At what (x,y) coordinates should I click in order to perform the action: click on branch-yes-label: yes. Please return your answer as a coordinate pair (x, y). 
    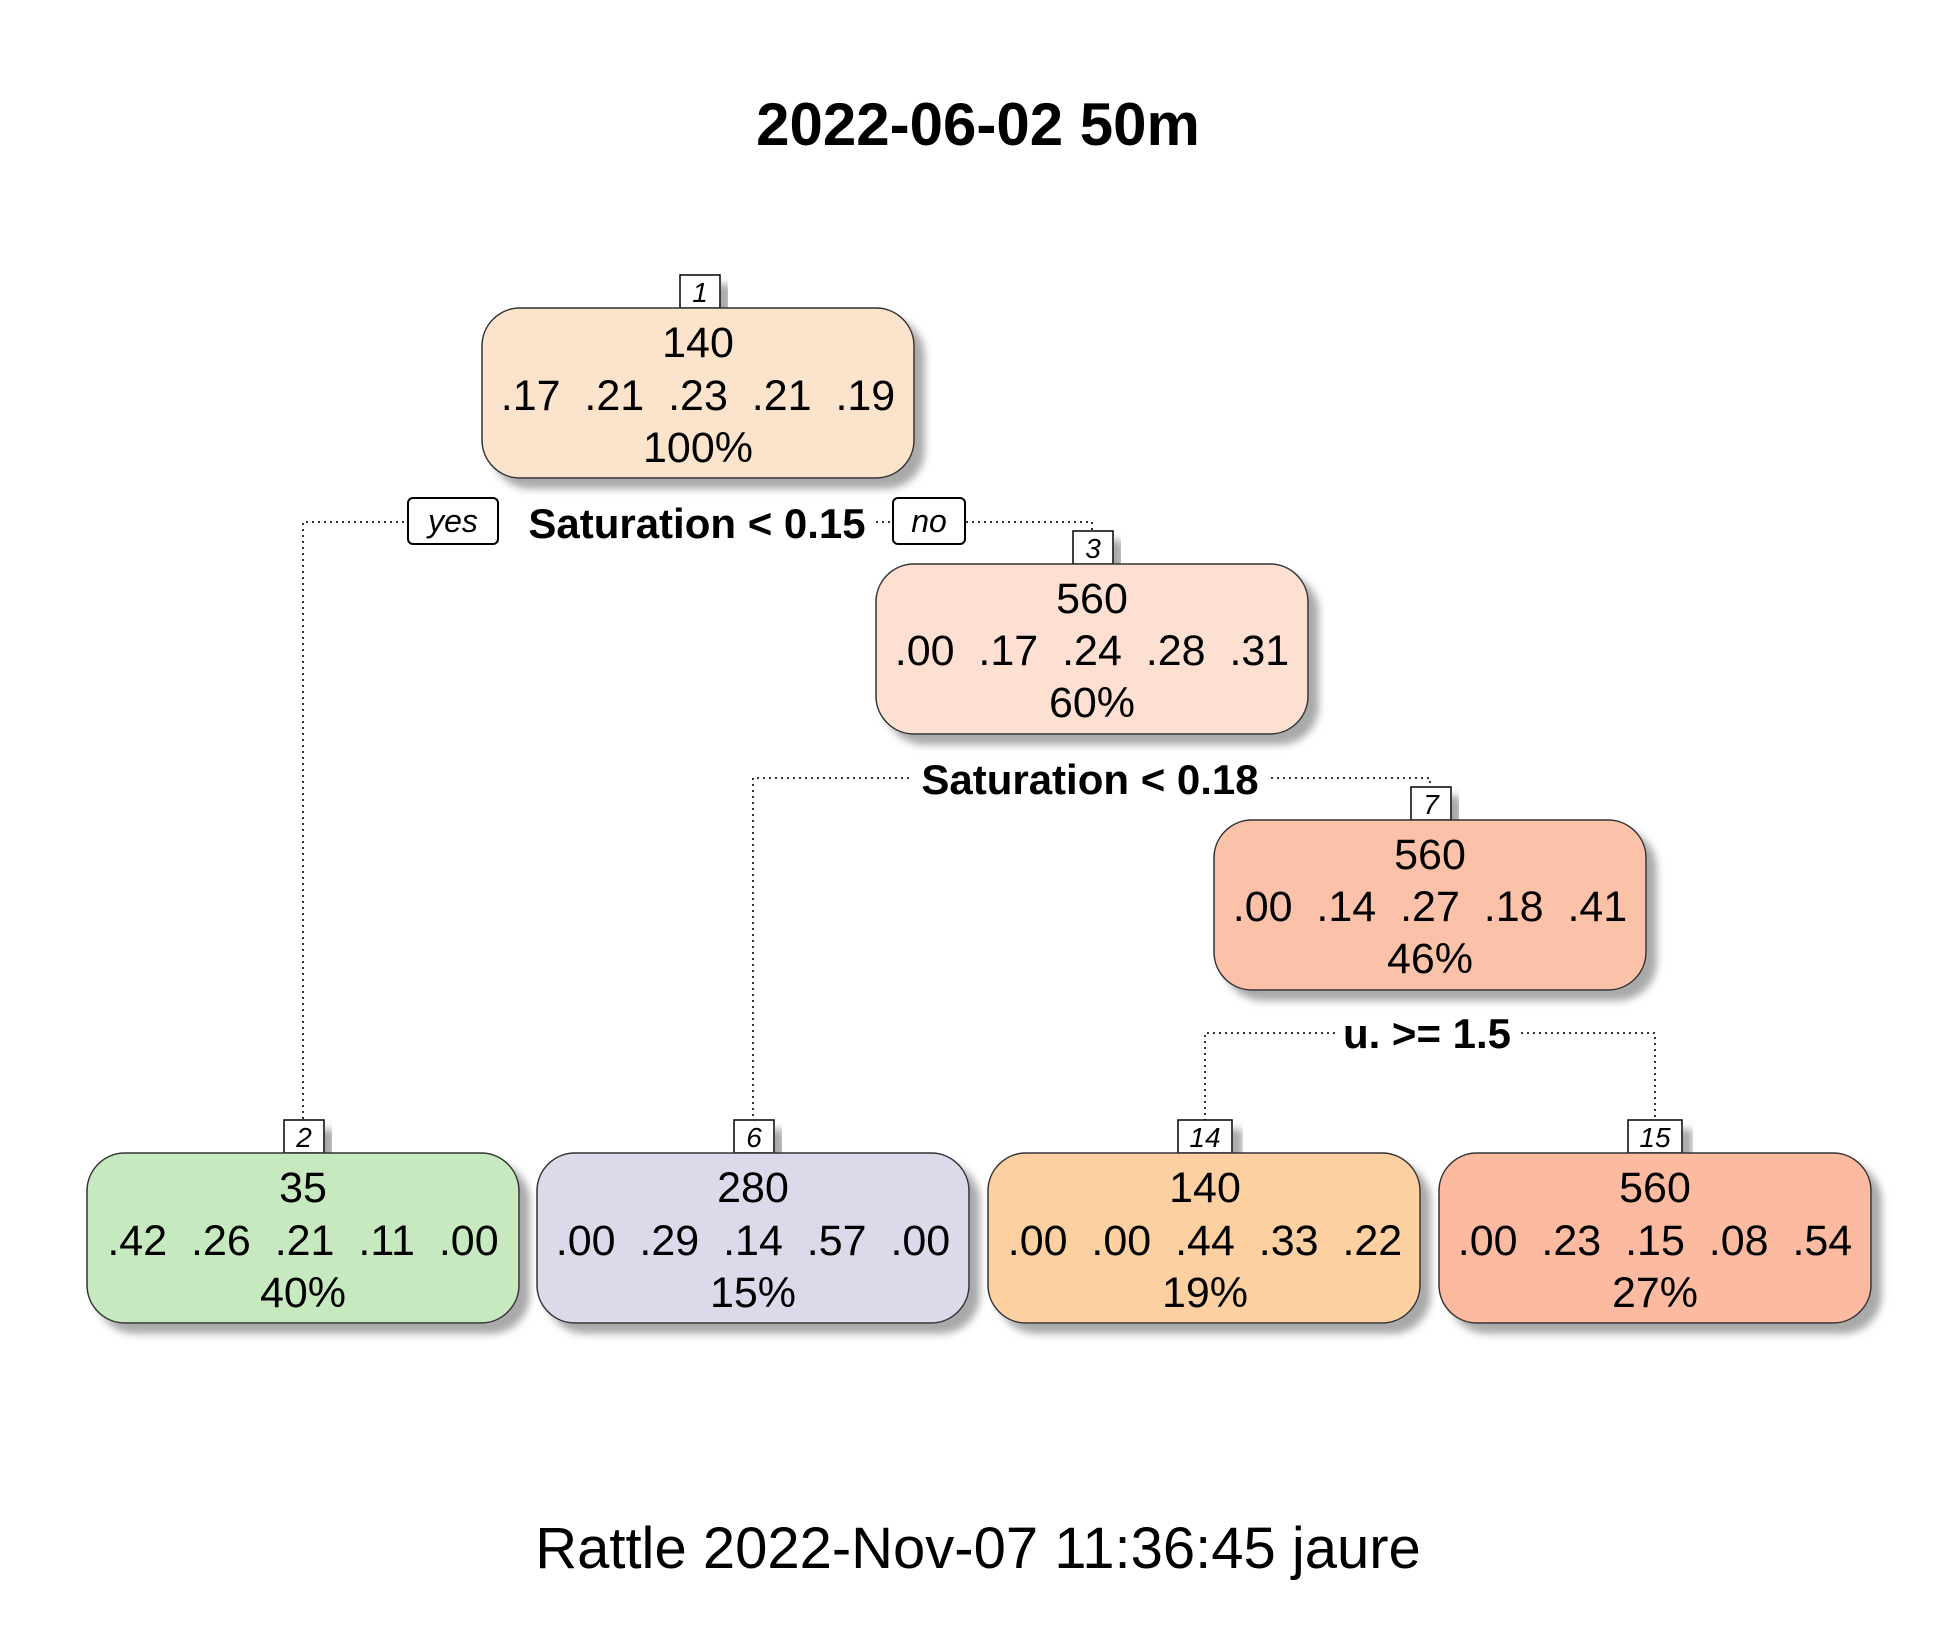
    Looking at the image, I should click on (453, 521).